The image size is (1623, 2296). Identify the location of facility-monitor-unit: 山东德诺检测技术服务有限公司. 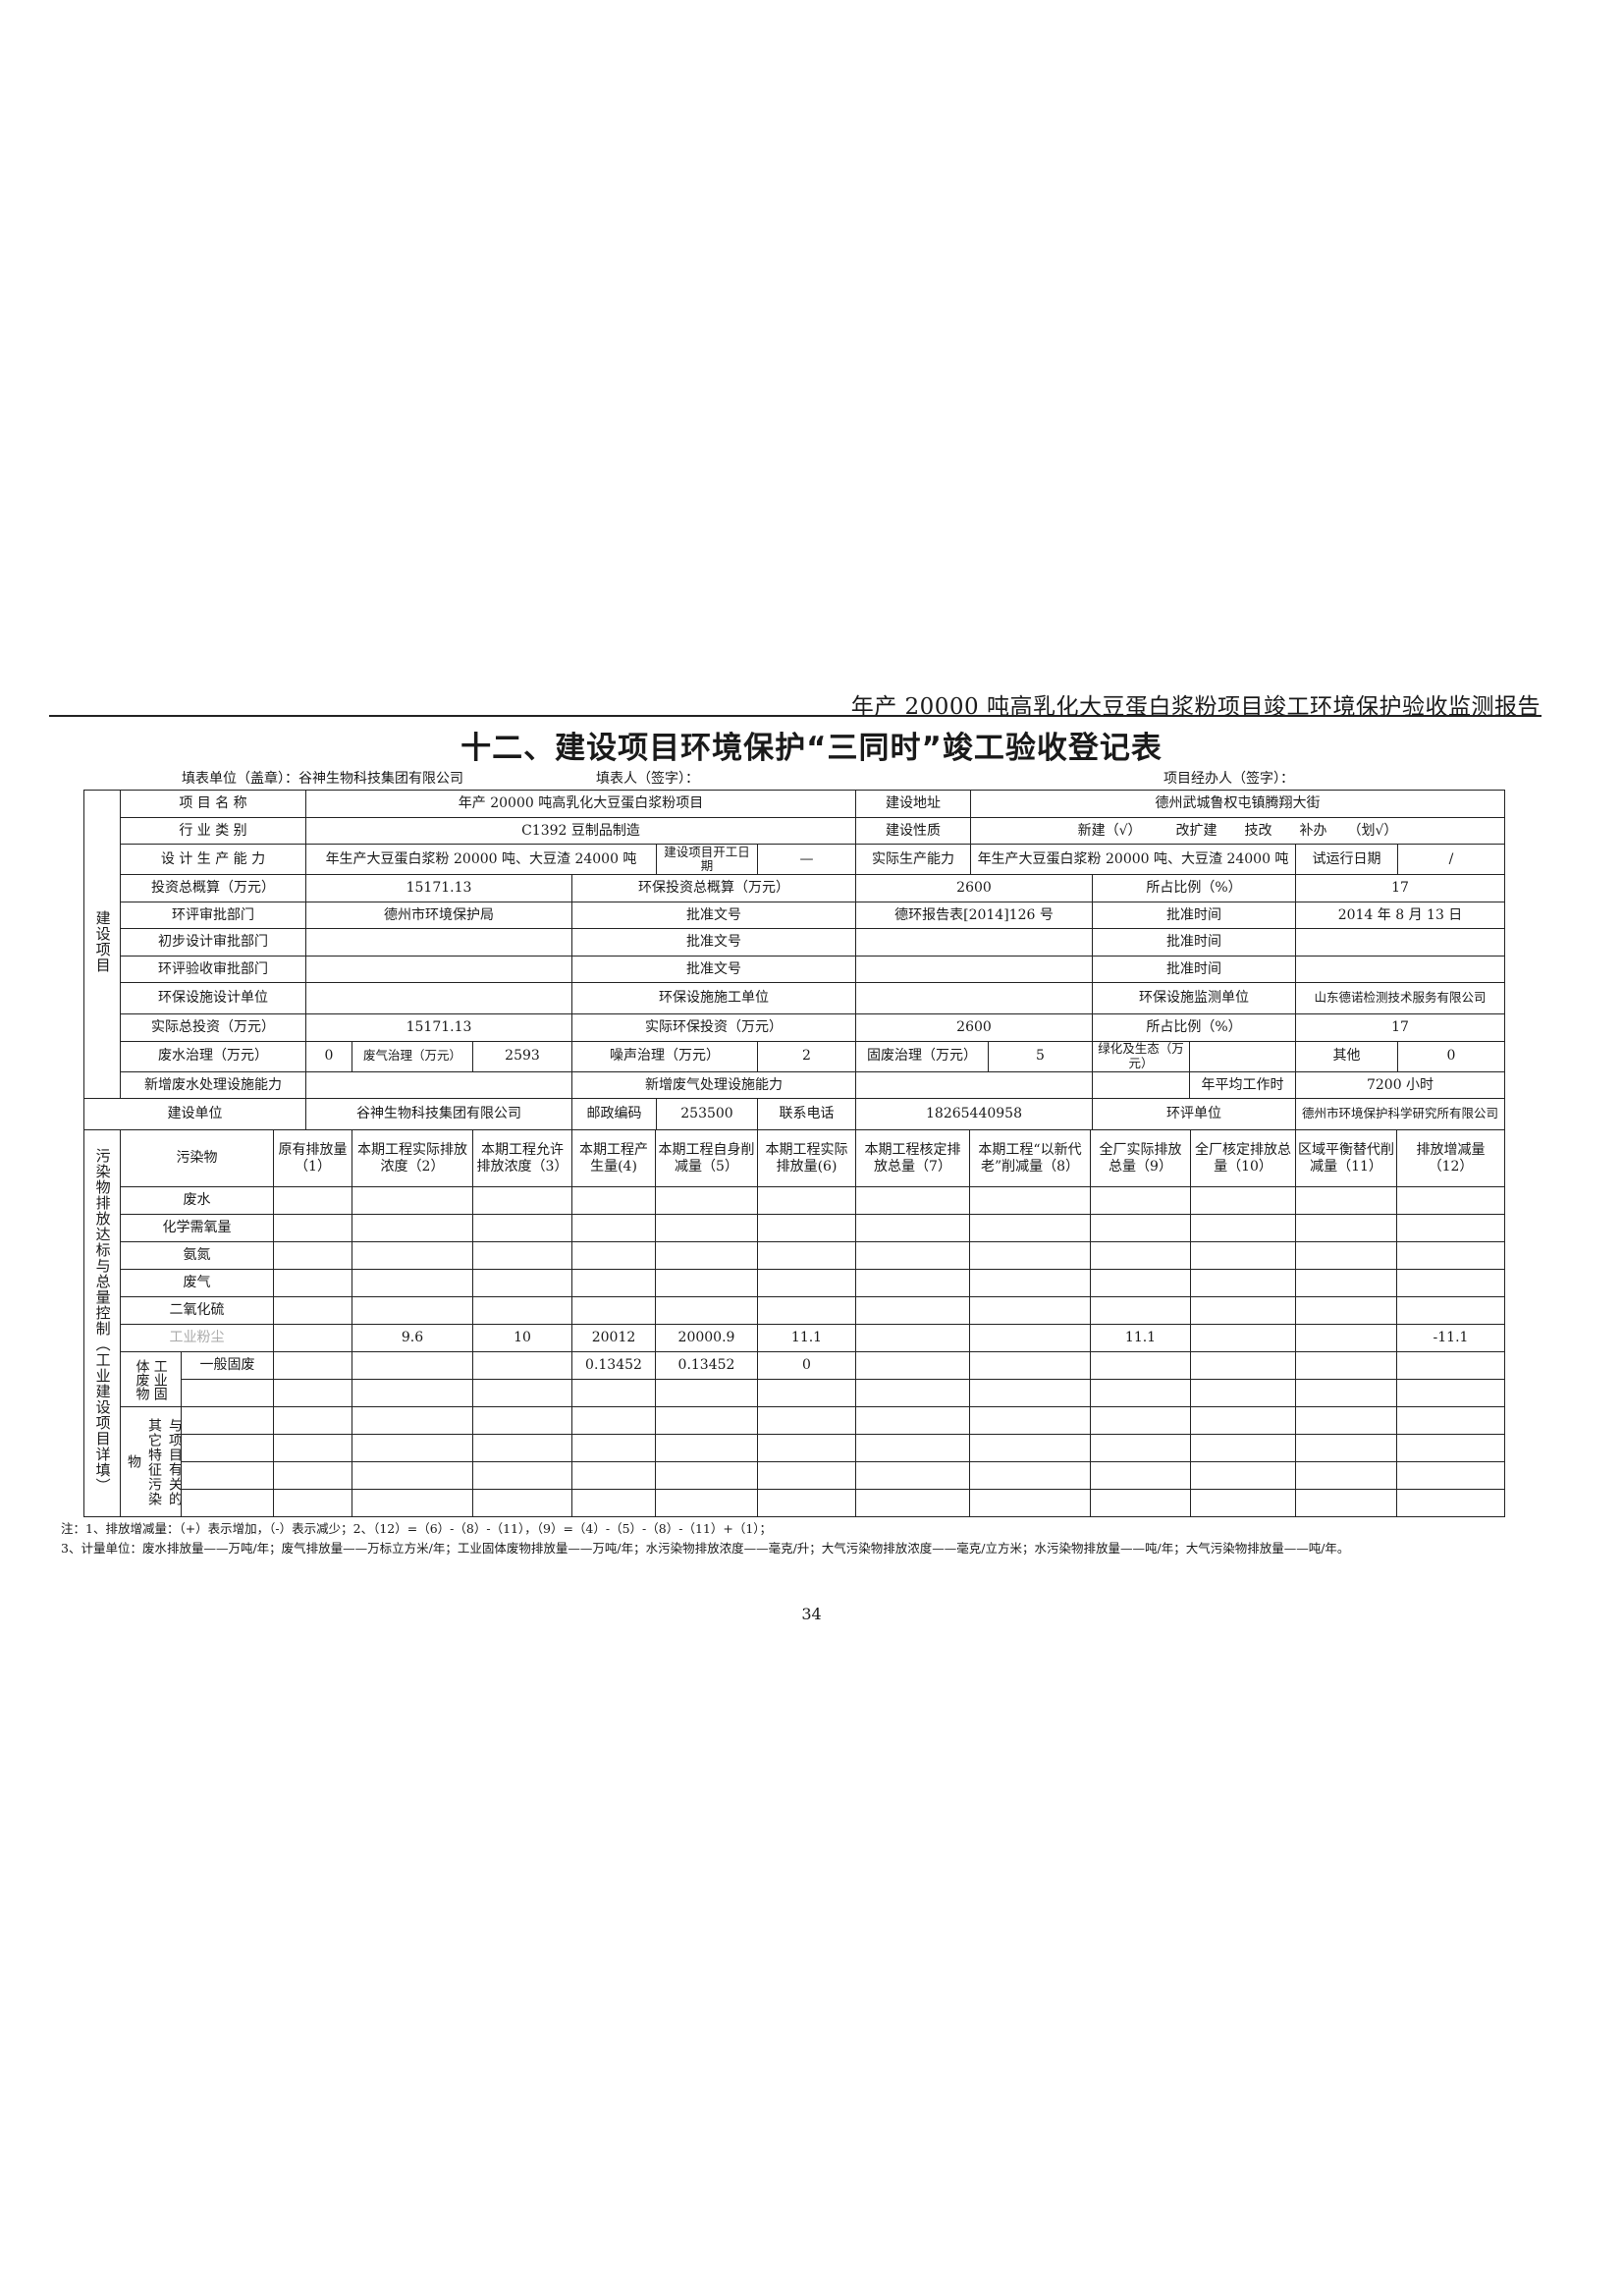
(1400, 998).